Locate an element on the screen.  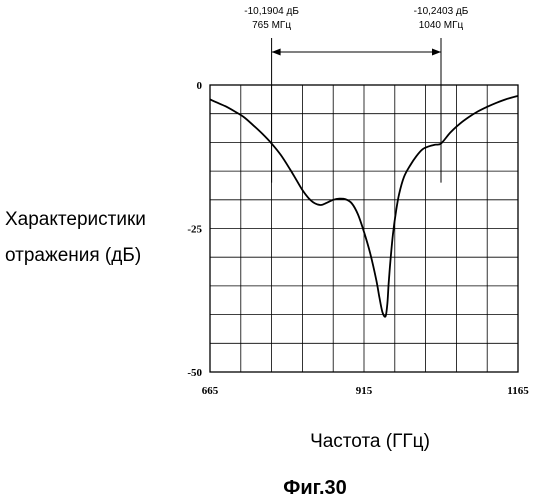
x-tick-label: 665 is located at coordinates (210, 391).